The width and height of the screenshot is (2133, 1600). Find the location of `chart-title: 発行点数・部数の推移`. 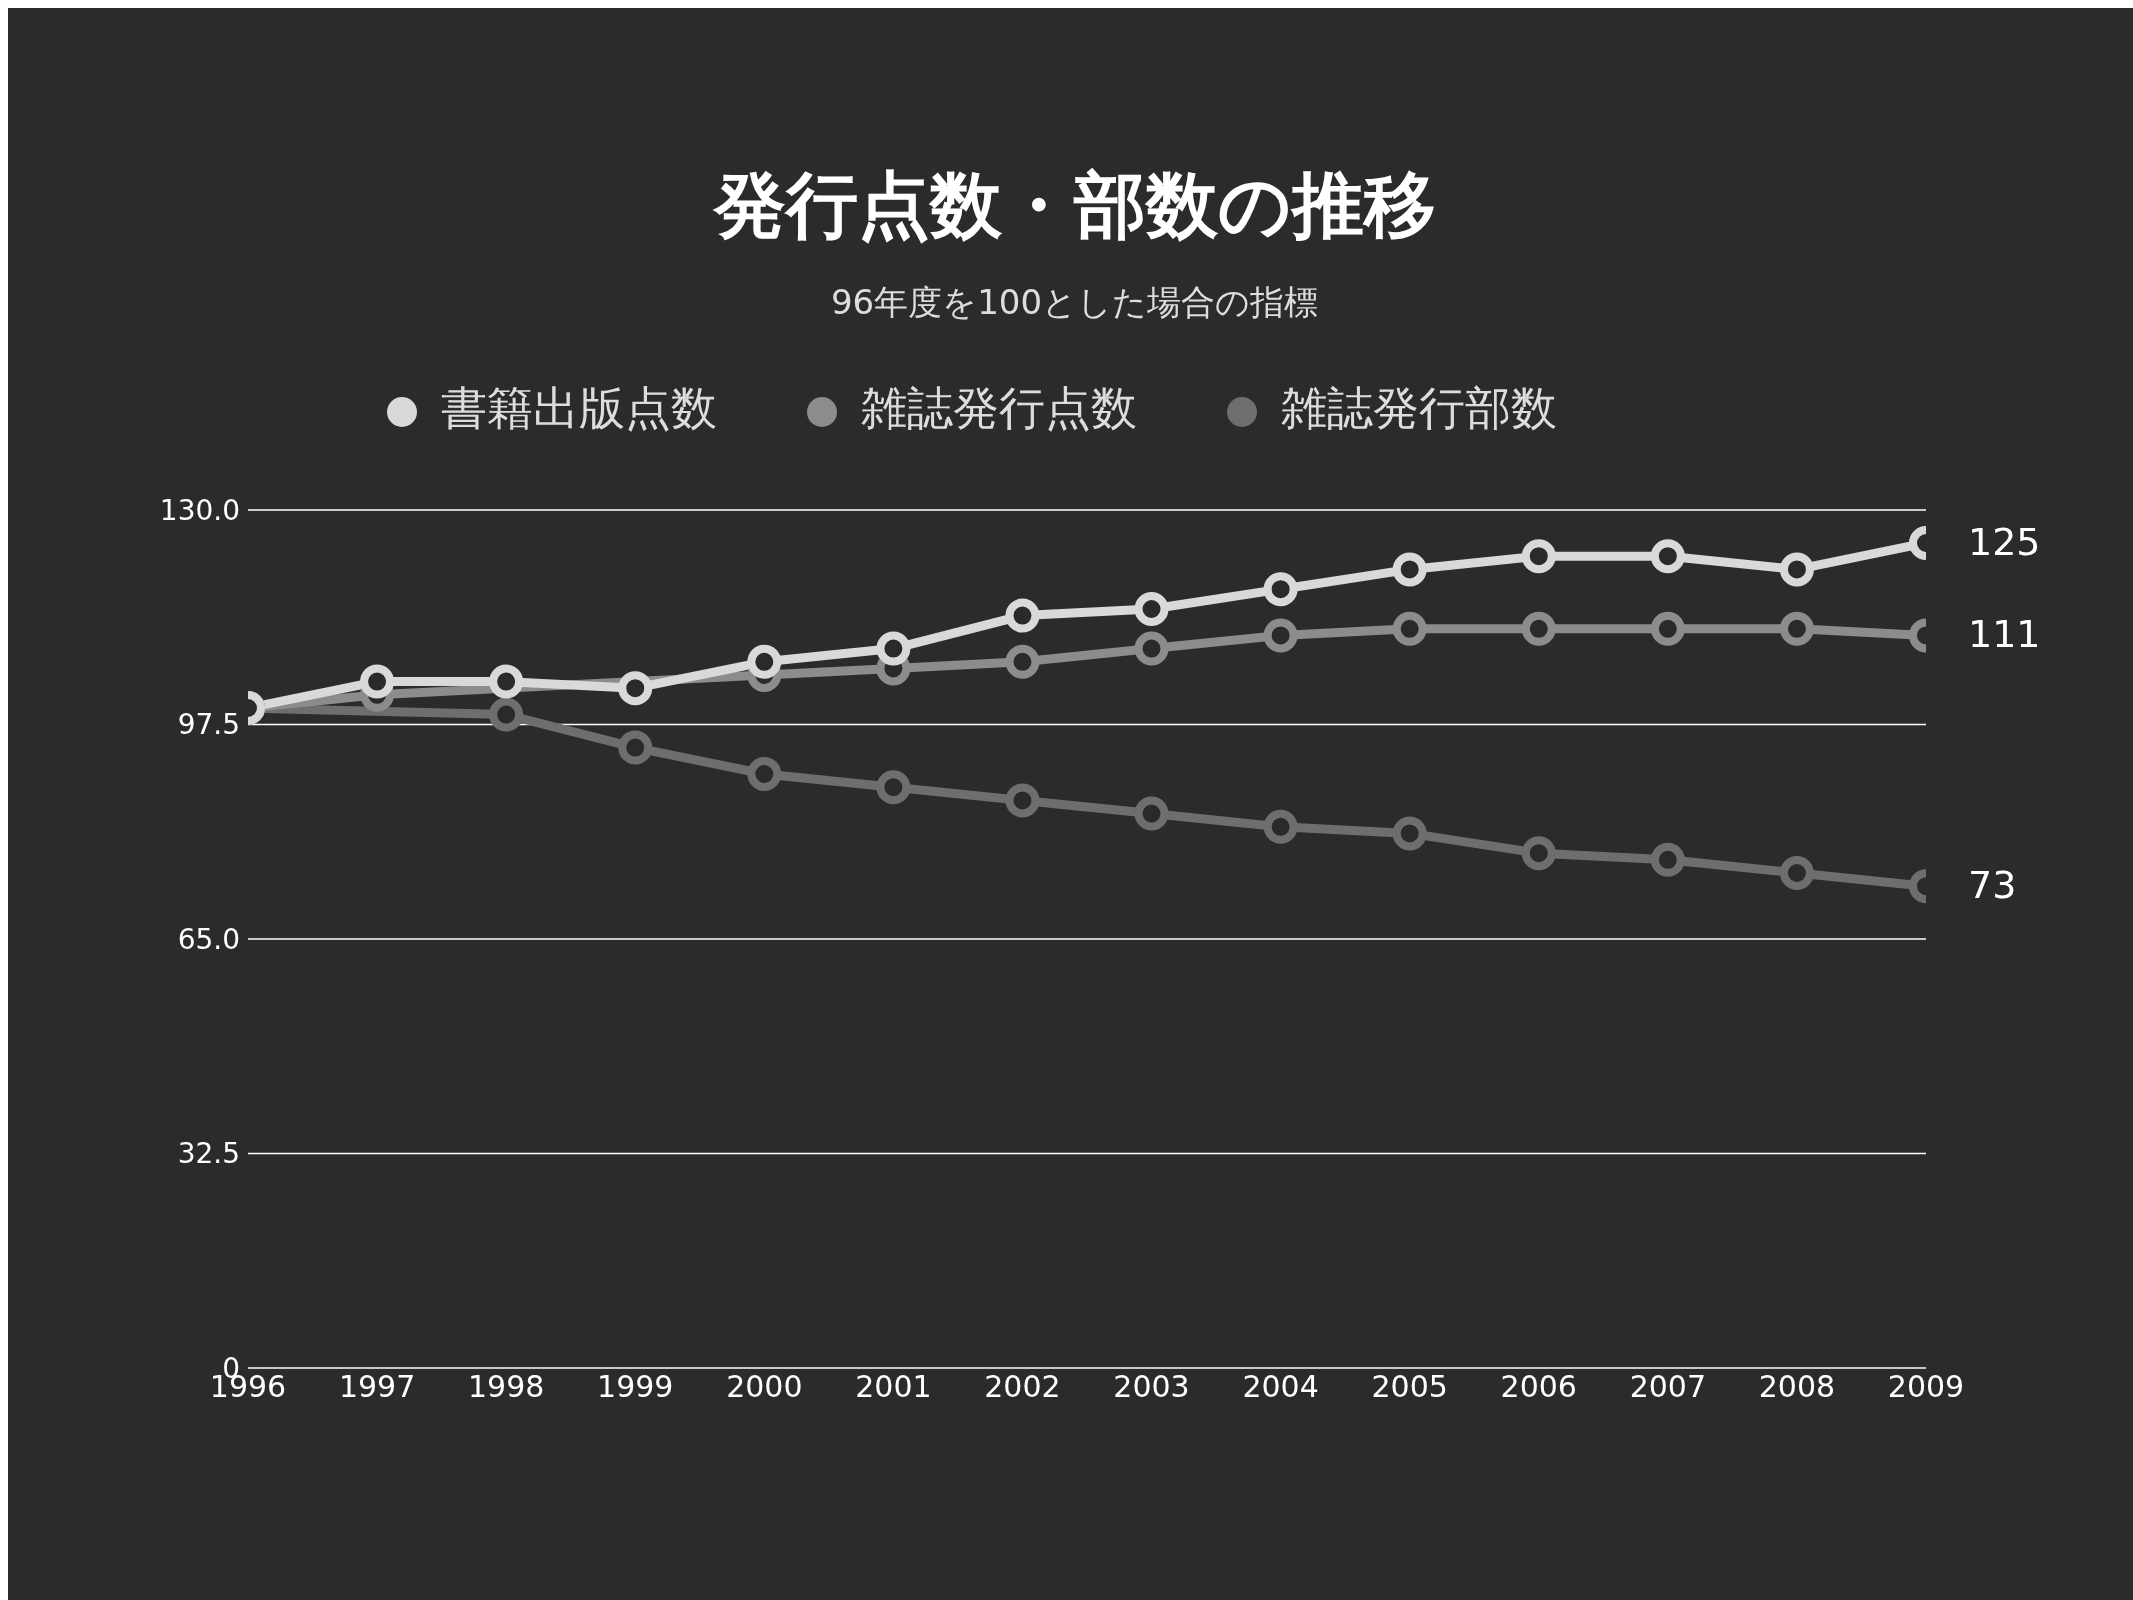

chart-title: 発行点数・部数の推移 is located at coordinates (1074, 205).